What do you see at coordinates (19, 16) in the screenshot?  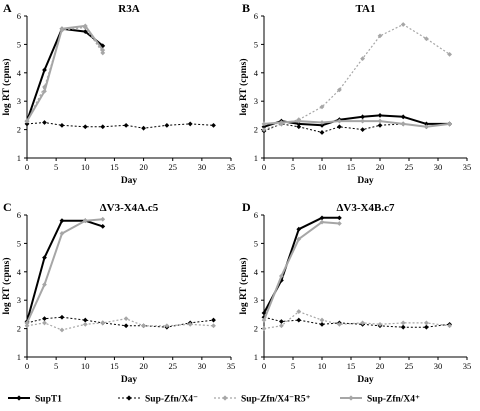 I see `y-tick-label: 6` at bounding box center [19, 16].